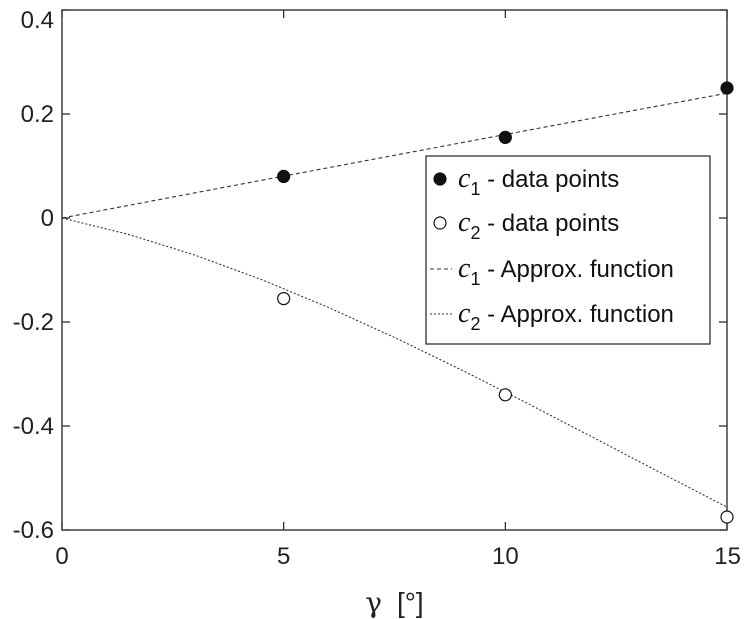  Describe the element at coordinates (394, 602) in the screenshot. I see `x-axis-label: γ [°]` at that location.